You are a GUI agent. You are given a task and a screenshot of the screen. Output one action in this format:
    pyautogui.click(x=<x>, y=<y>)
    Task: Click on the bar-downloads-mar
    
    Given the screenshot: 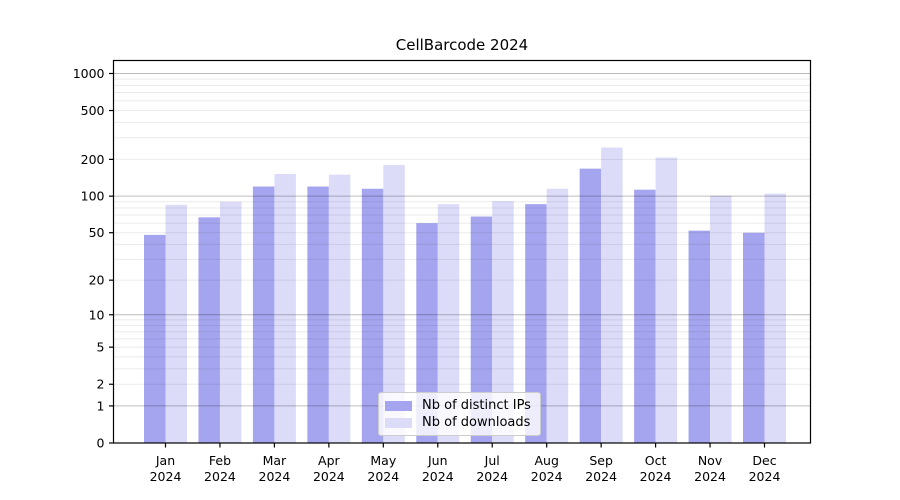 What is the action you would take?
    pyautogui.click(x=285, y=308)
    